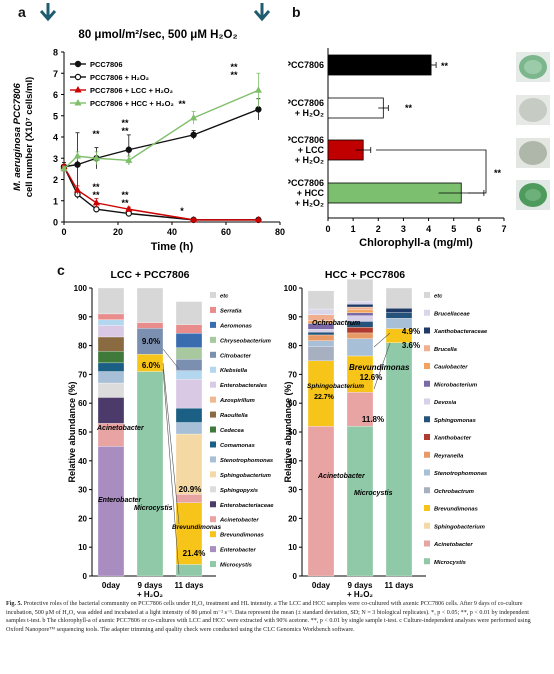 The image size is (554, 674). Describe the element at coordinates (455, 385) in the screenshot. I see `legend-entry: Microbacterium` at that location.